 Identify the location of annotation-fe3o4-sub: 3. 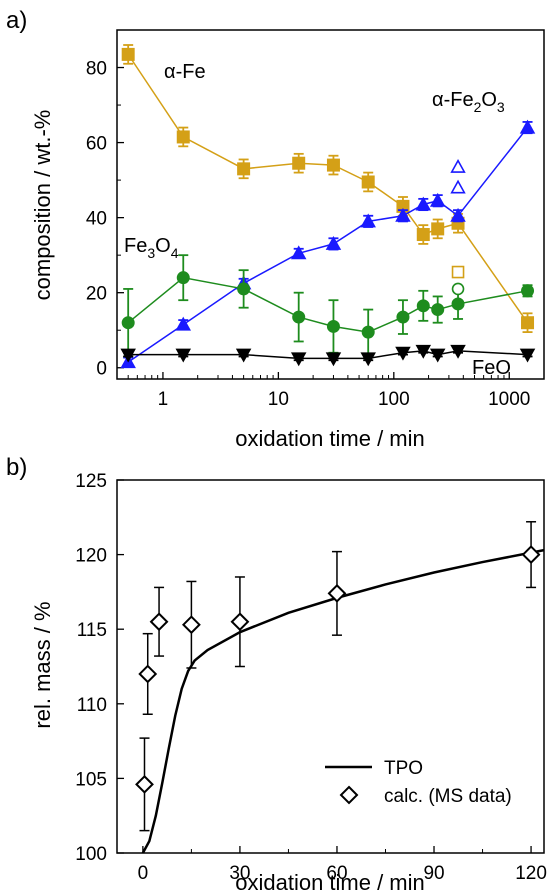
(151, 253).